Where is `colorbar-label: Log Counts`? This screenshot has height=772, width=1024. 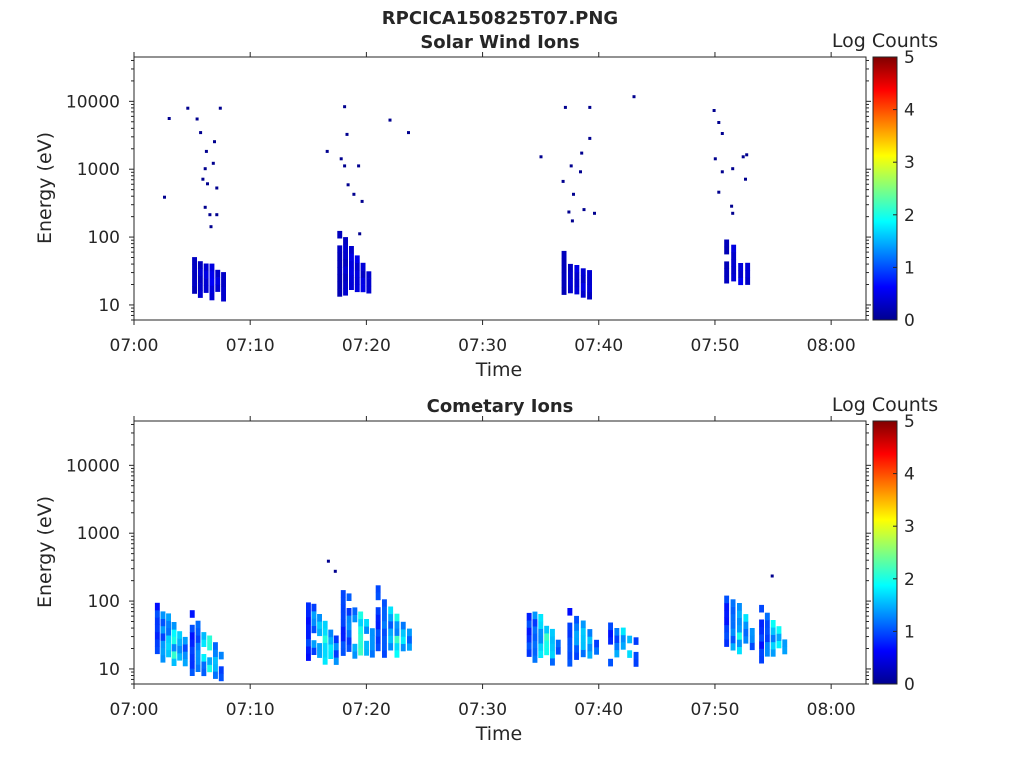 colorbar-label: Log Counts is located at coordinates (885, 41).